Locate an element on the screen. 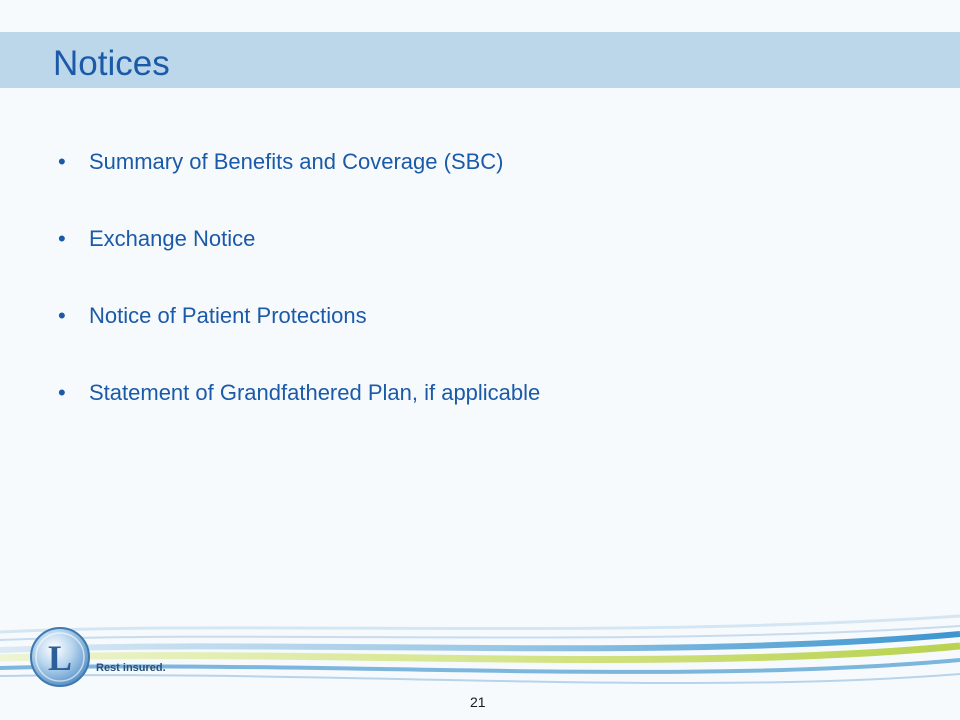  bullet-text: Exchange Notice is located at coordinates (172, 238).